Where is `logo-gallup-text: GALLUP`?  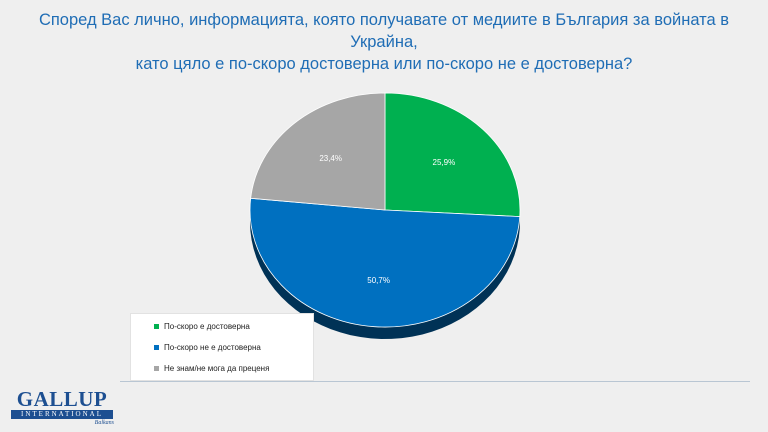 logo-gallup-text: GALLUP is located at coordinates (62, 399).